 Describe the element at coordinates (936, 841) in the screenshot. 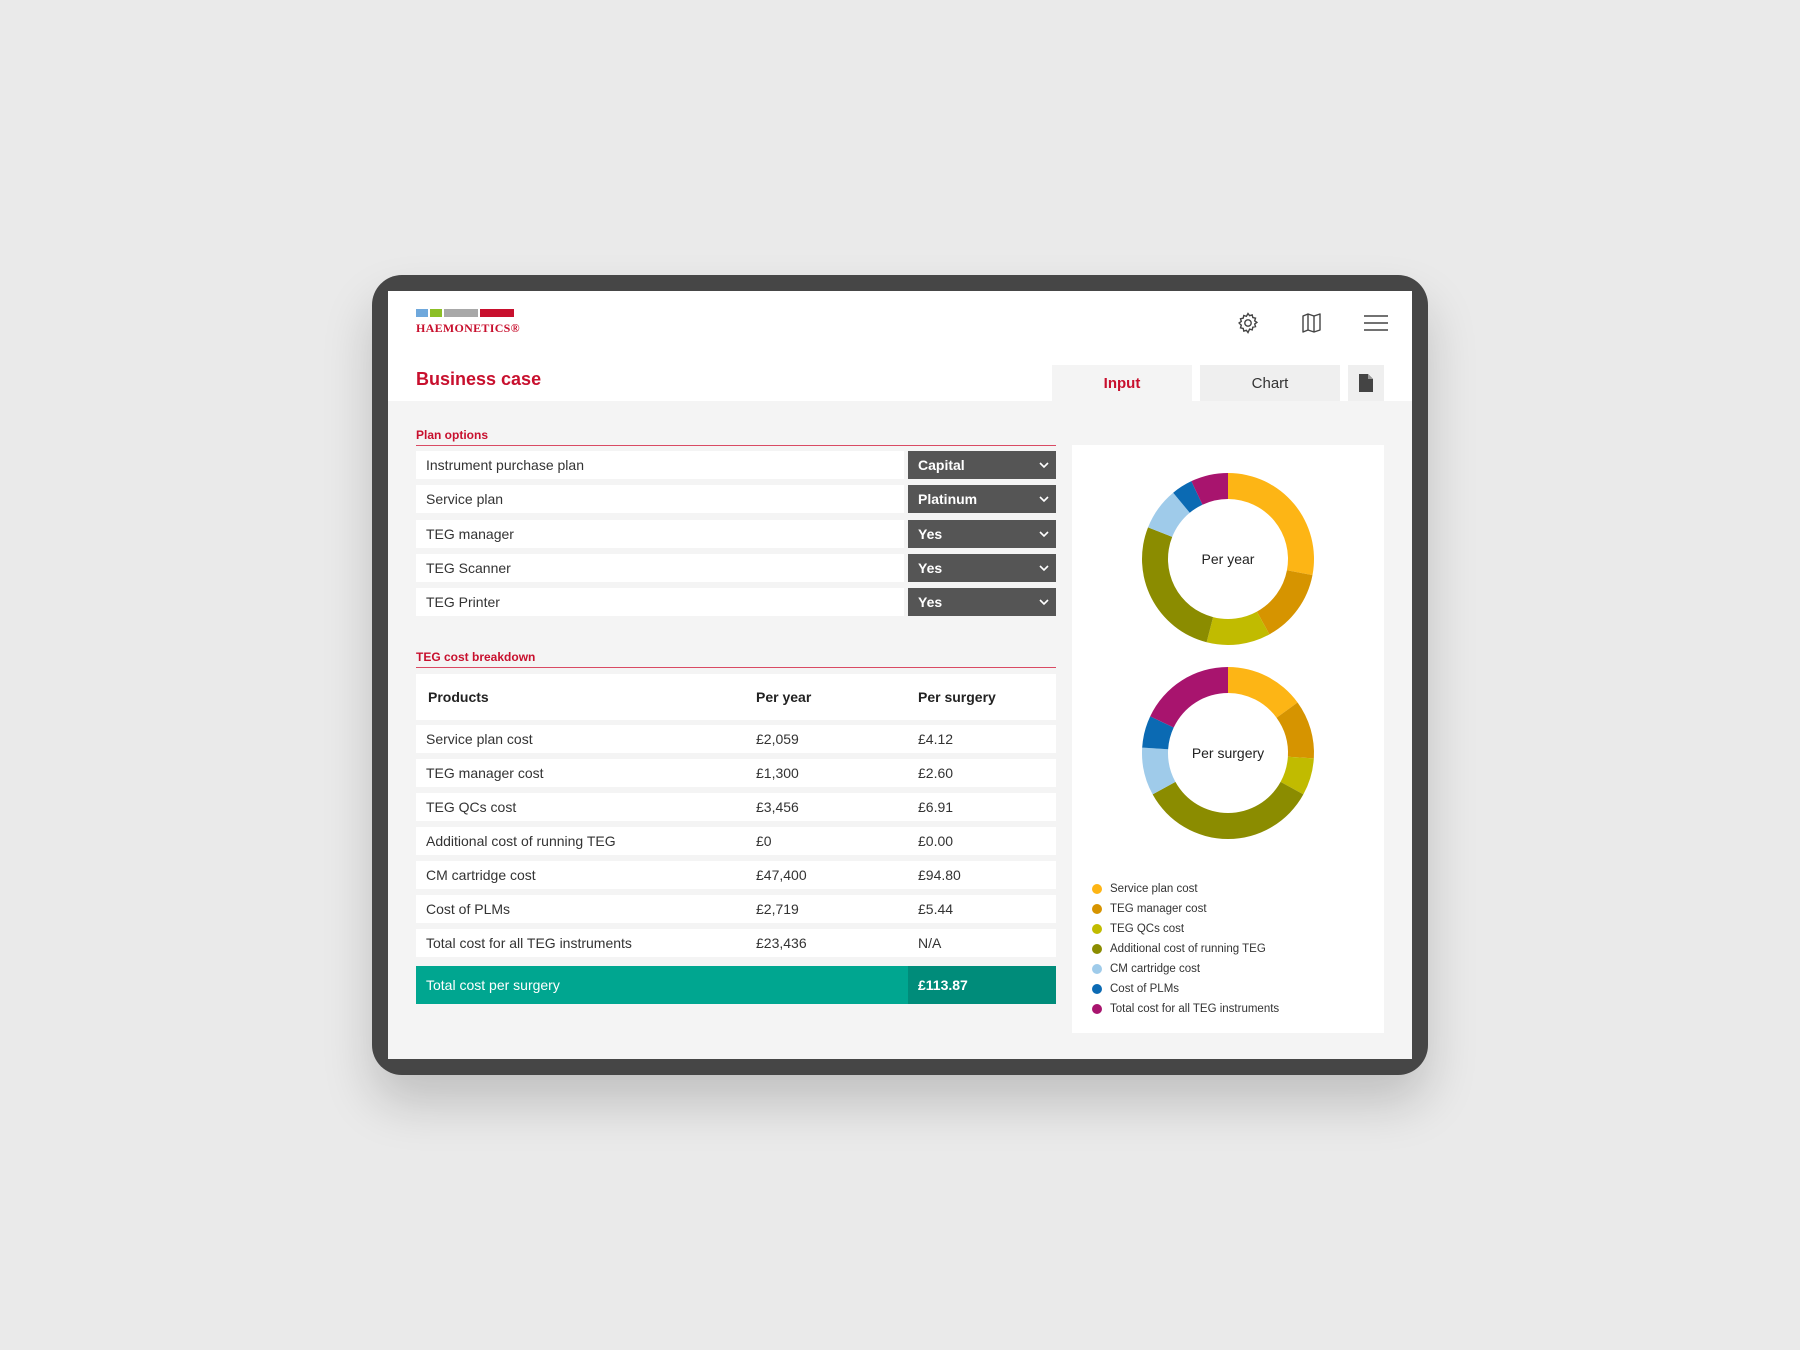

I see `per-surgery-cell: £0.00` at that location.